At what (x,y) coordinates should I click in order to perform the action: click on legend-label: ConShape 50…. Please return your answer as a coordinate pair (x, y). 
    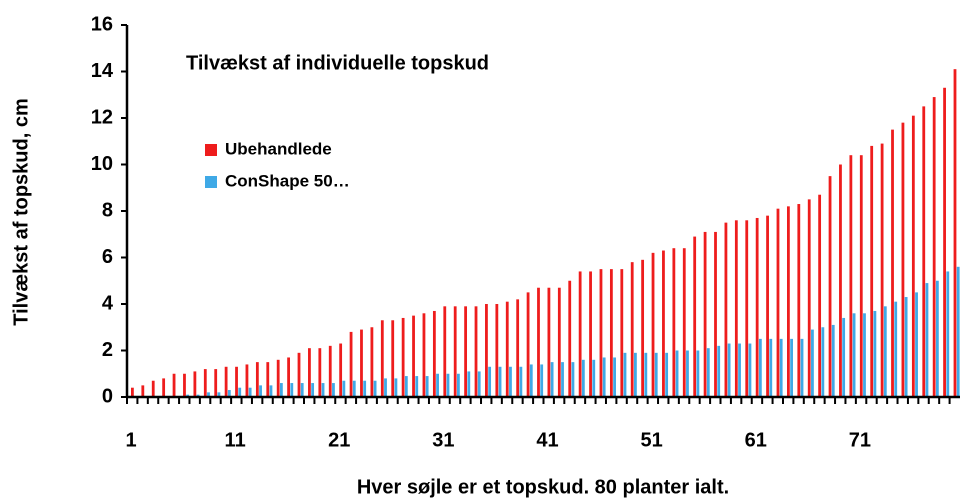
    Looking at the image, I should click on (287, 180).